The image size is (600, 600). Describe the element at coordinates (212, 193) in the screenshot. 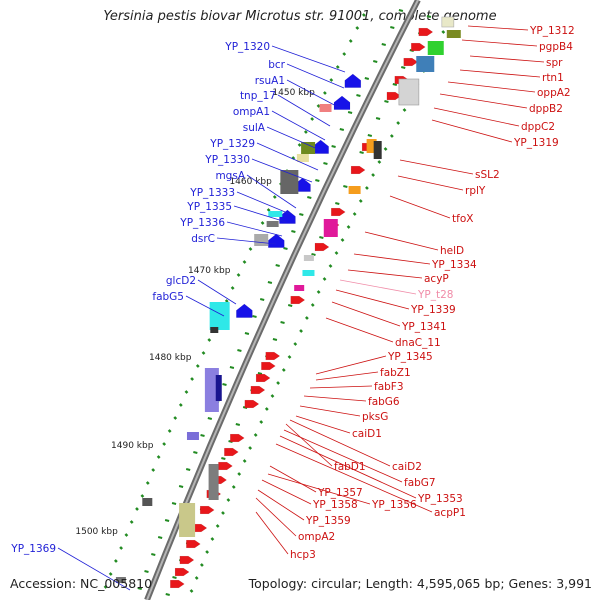

I see `gene-label-yp-1333: YP_1333` at that location.